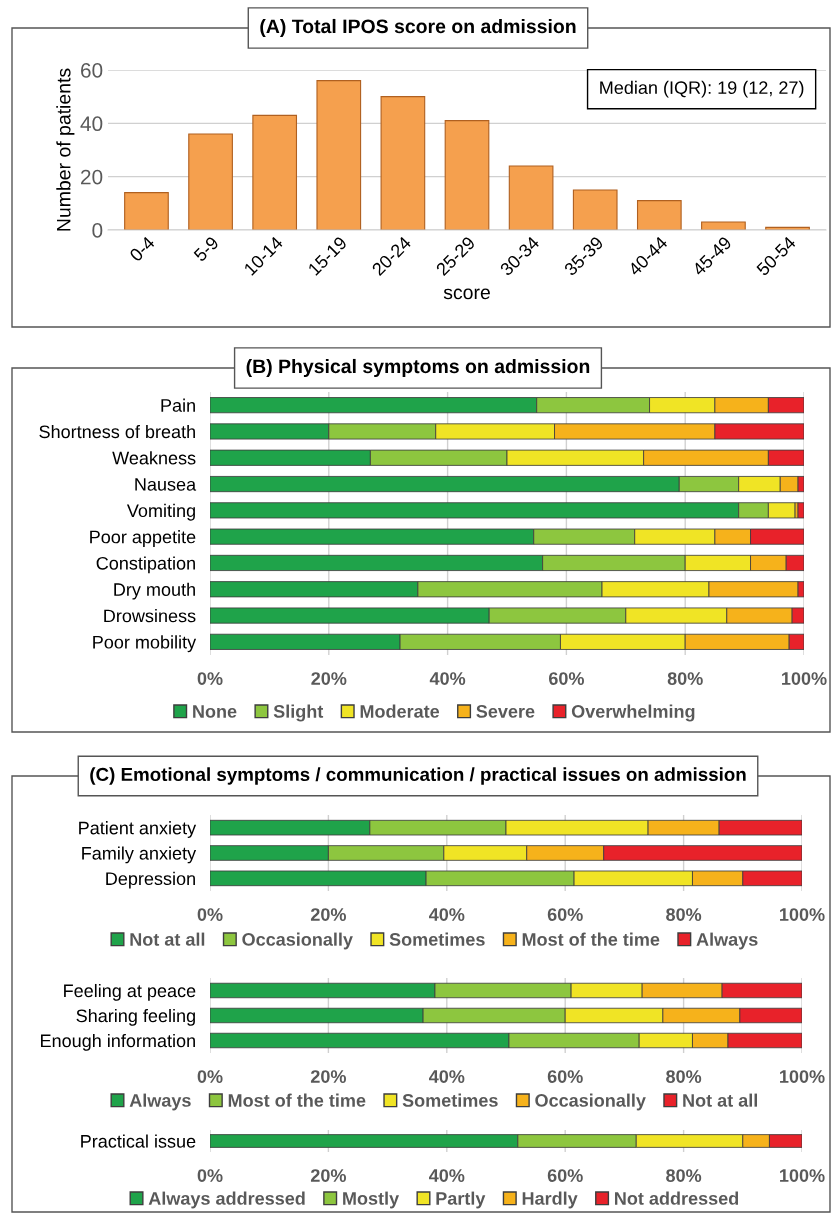 Image resolution: width=836 pixels, height=1225 pixels. What do you see at coordinates (505, 711) in the screenshot?
I see `legend-label: Severe` at bounding box center [505, 711].